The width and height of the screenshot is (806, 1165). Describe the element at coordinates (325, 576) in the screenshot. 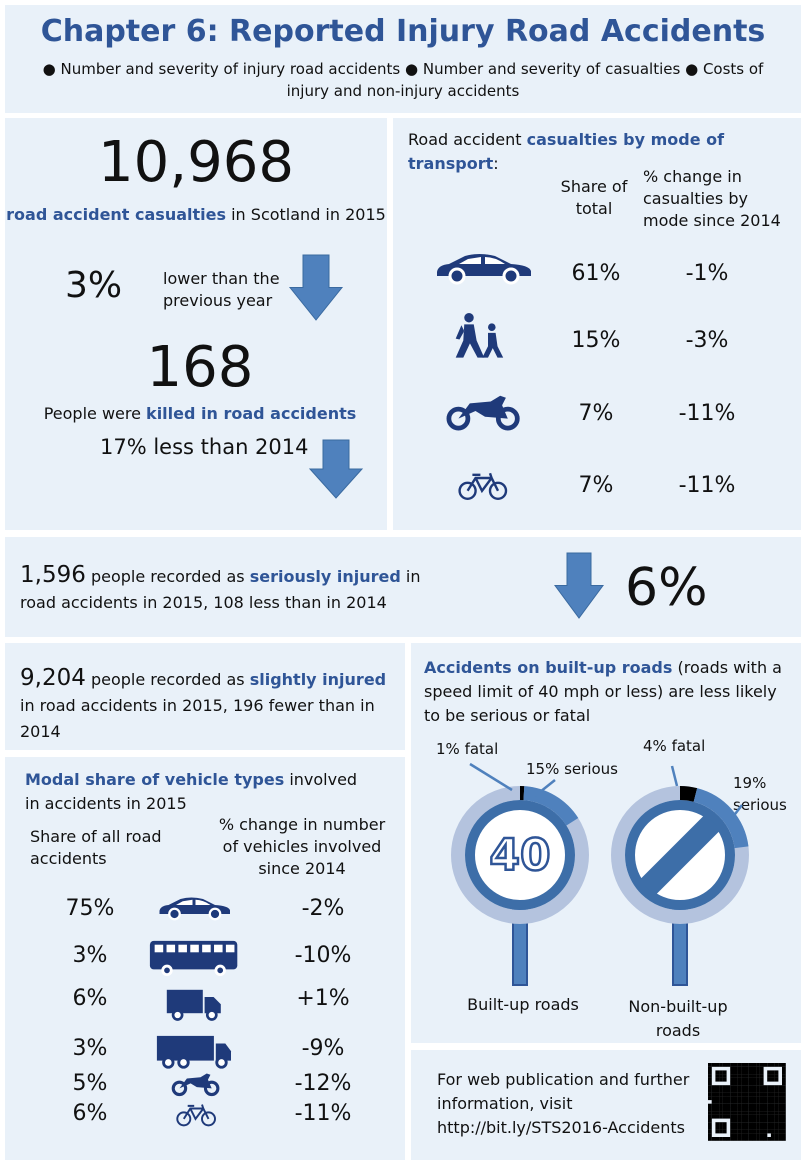

I see `highlight: seriously injured` at that location.